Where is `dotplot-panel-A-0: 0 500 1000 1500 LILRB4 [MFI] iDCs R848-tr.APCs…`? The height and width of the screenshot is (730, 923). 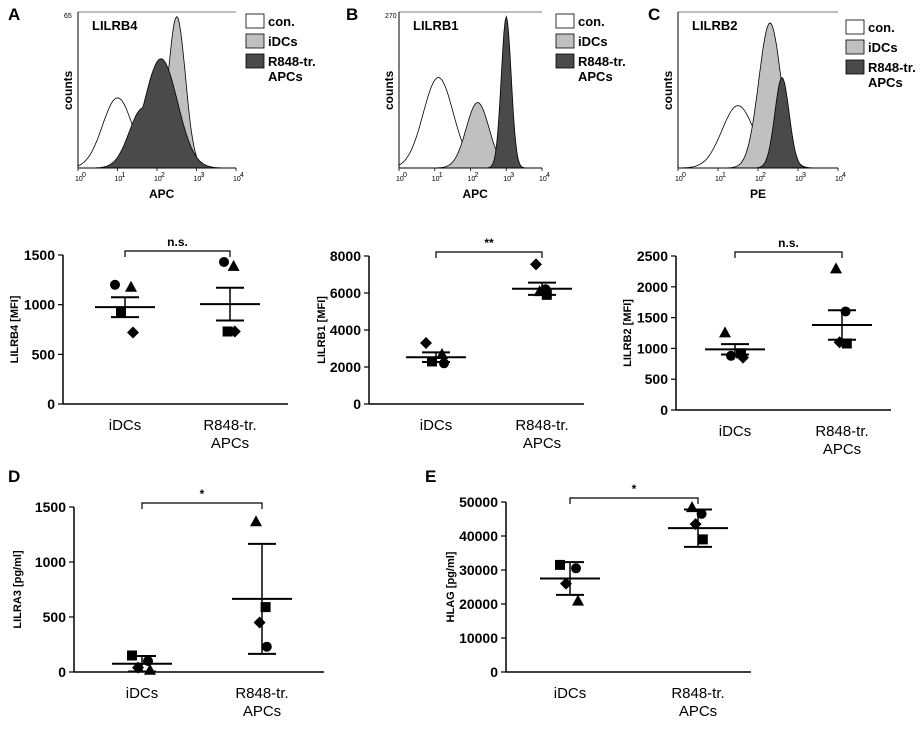 dotplot-panel-A-0: 0 500 1000 1500 LILRB4 [MFI] iDCs R848-tr.APCs… is located at coordinates (148, 343).